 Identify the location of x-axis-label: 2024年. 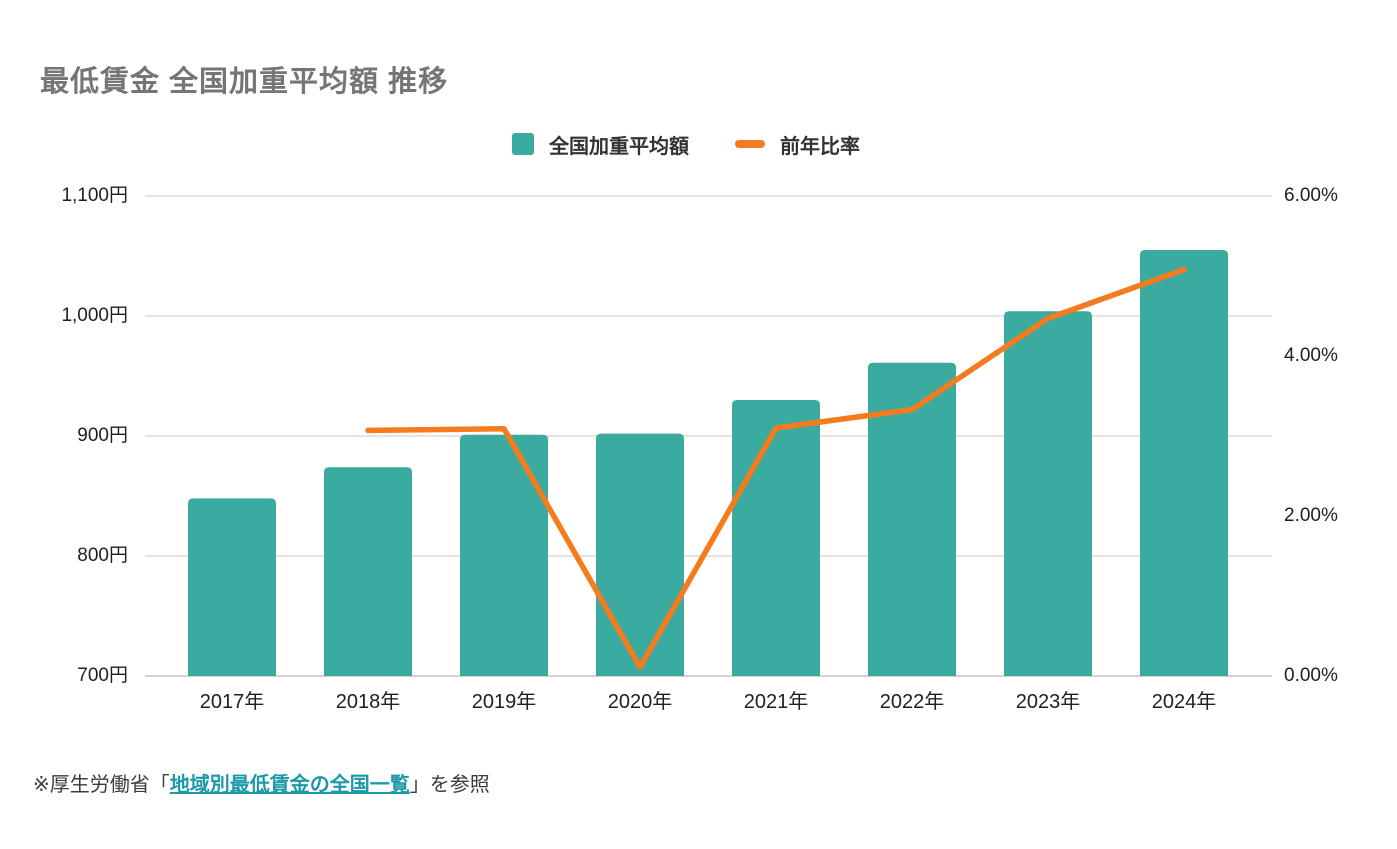
(1184, 702).